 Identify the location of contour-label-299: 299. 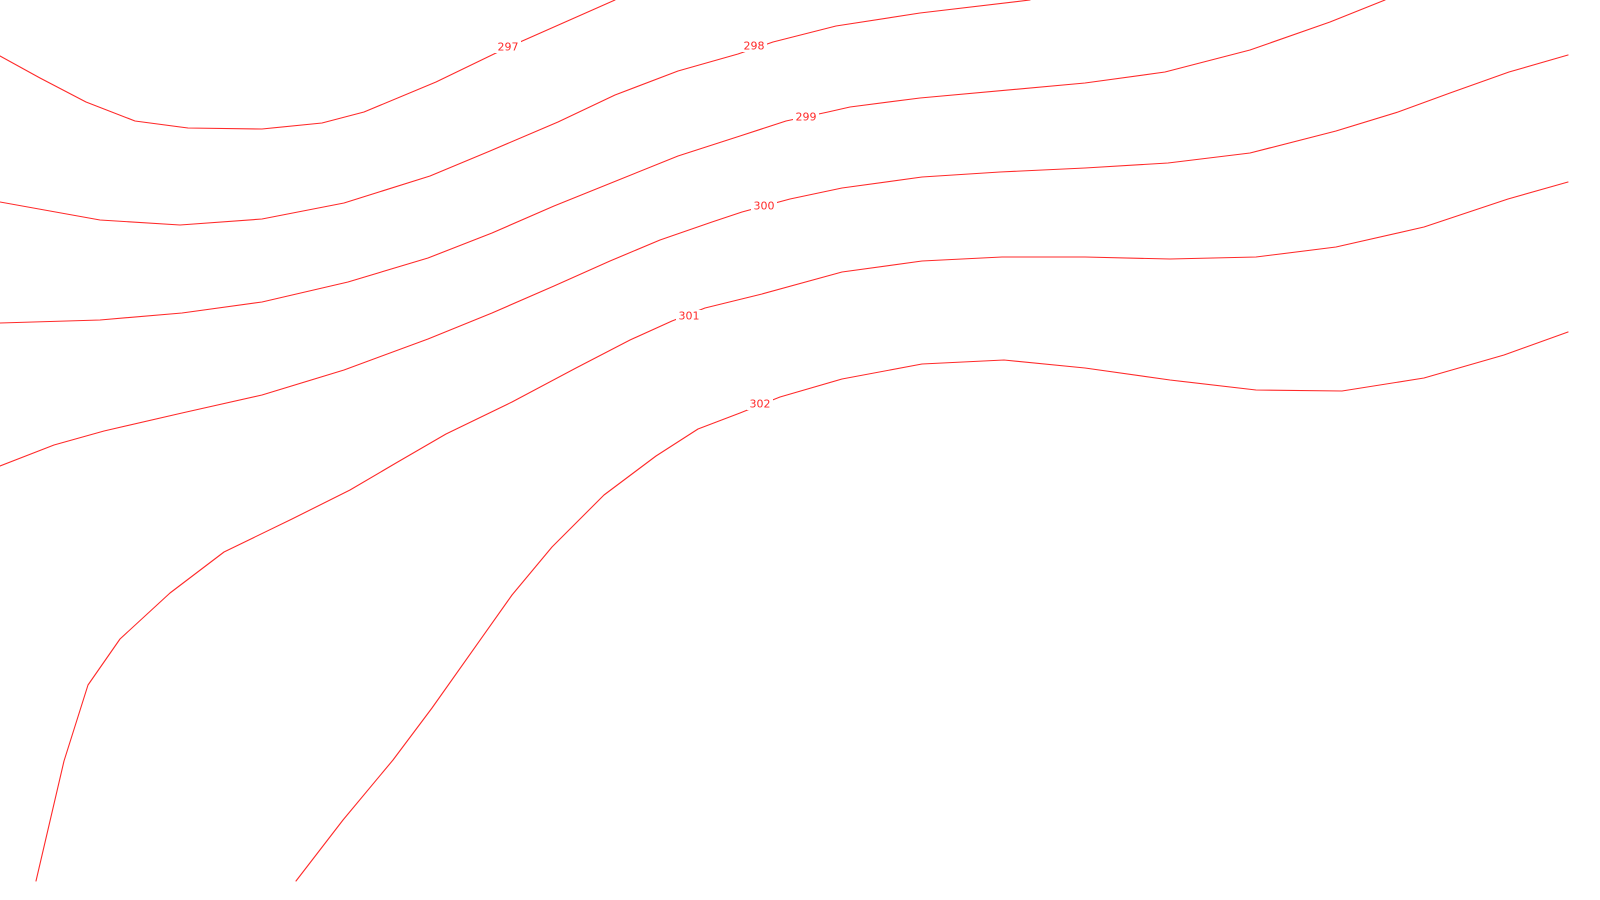
(806, 117).